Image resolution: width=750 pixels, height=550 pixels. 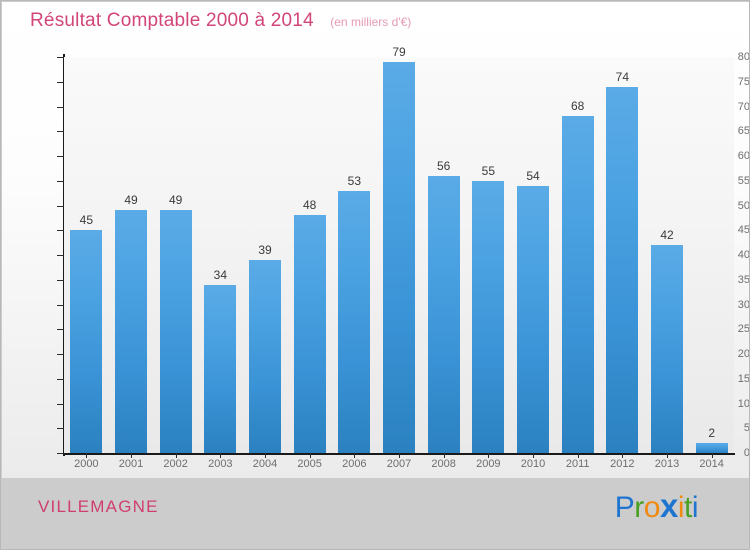 What do you see at coordinates (743, 131) in the screenshot?
I see `y-axis-label: 65` at bounding box center [743, 131].